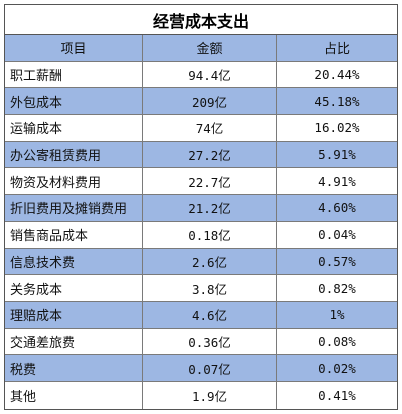 The width and height of the screenshot is (402, 414). Describe the element at coordinates (74, 208) in the screenshot. I see `item-cell: 折旧费用及摊销费用` at that location.